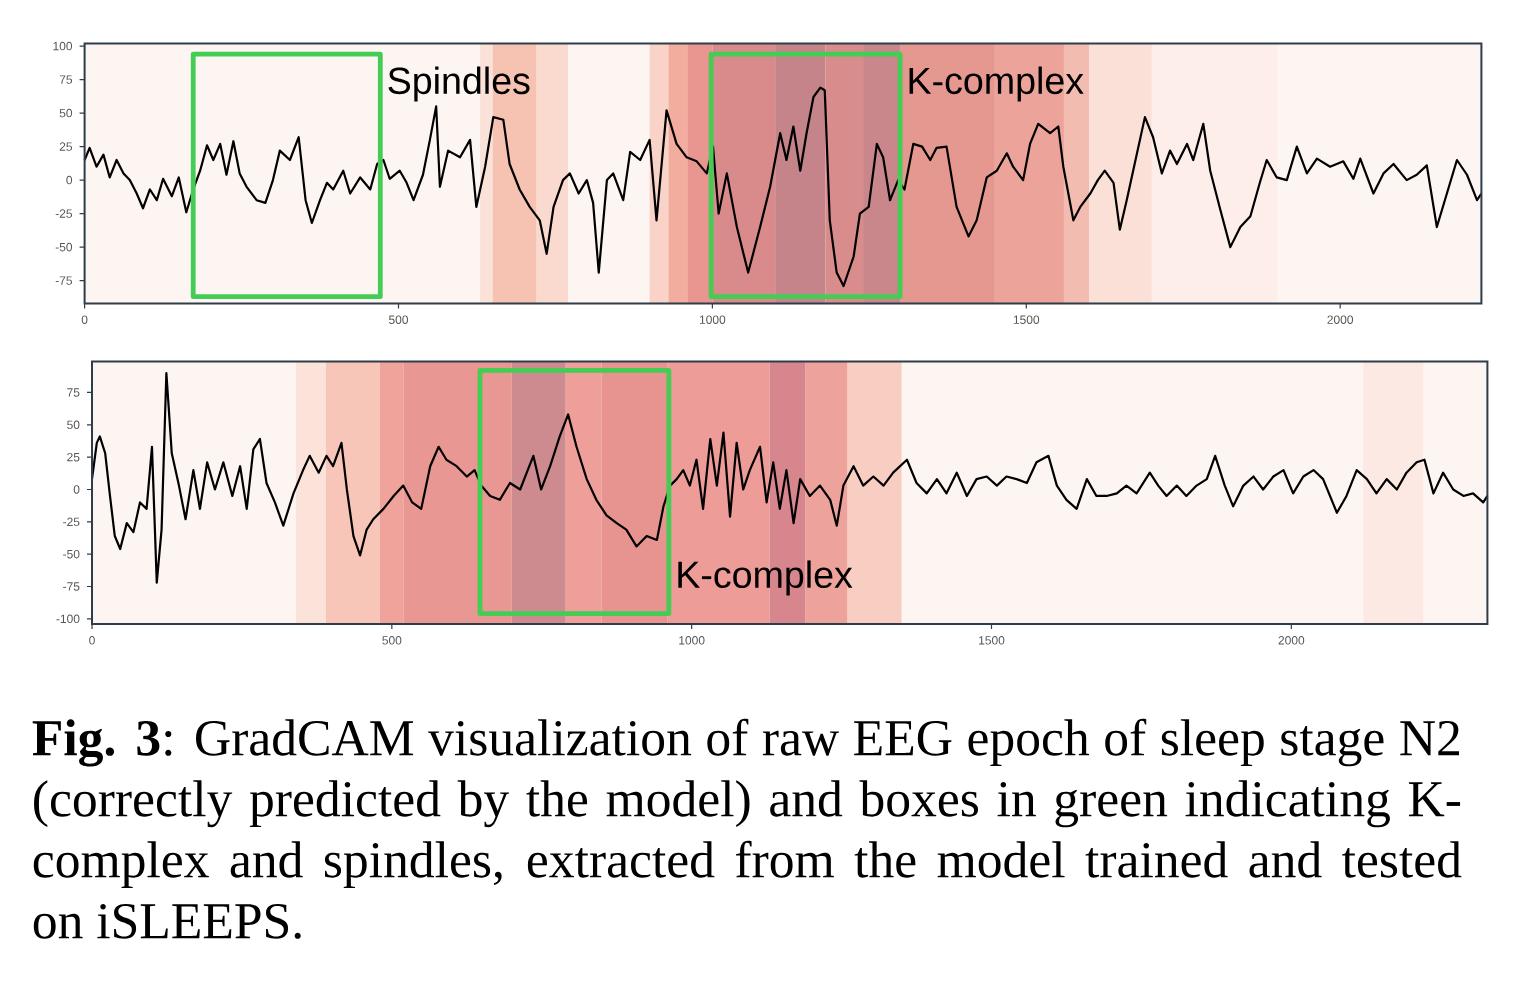  I want to click on series-label: Spindles, so click(459, 84).